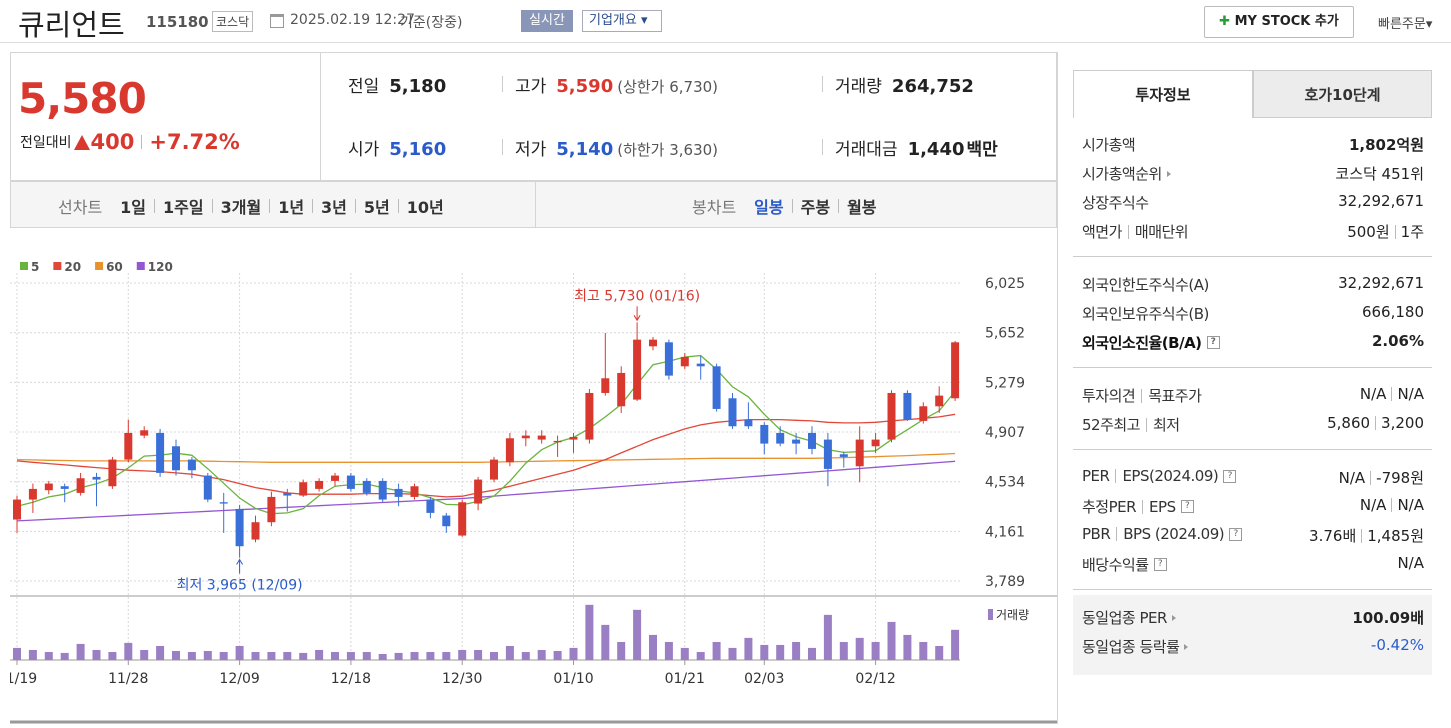 This screenshot has width=1451, height=728. I want to click on period-item: 월봉, so click(862, 207).